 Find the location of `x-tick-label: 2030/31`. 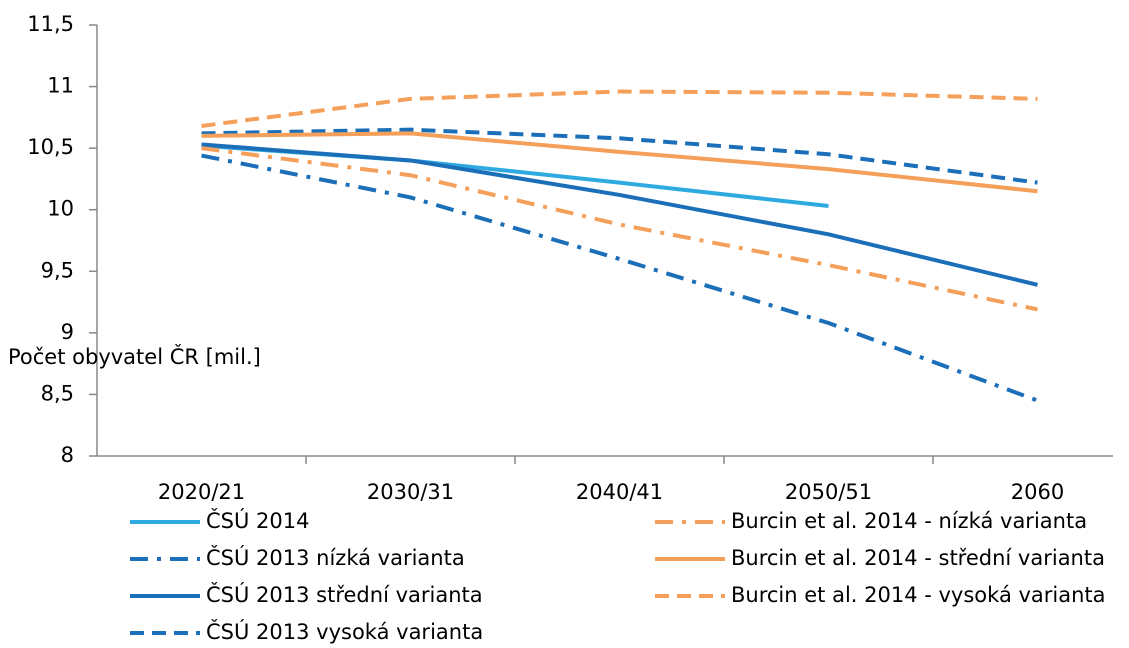

x-tick-label: 2030/31 is located at coordinates (410, 492).